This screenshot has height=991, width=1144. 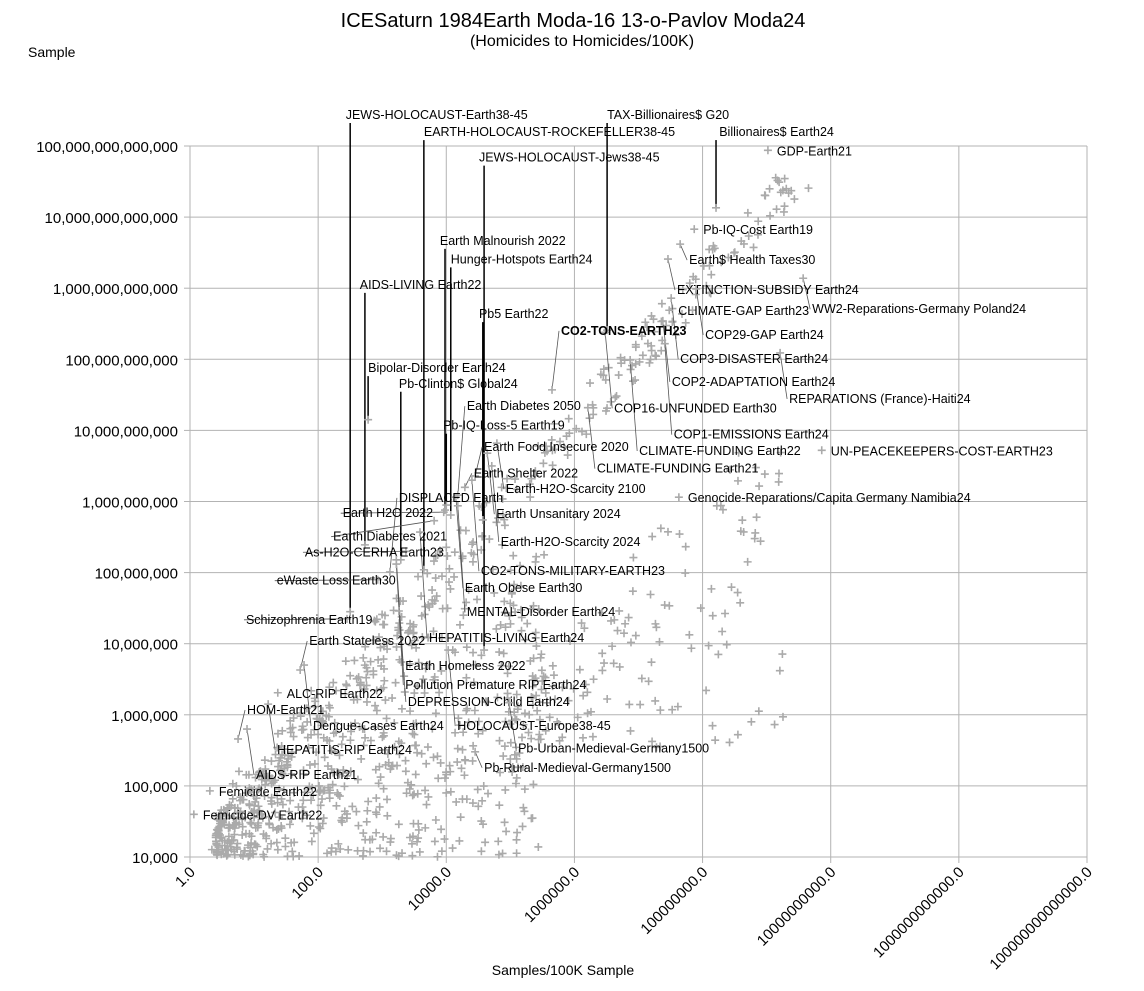 I want to click on data-label: Earth Obese Earth30, so click(x=523, y=588).